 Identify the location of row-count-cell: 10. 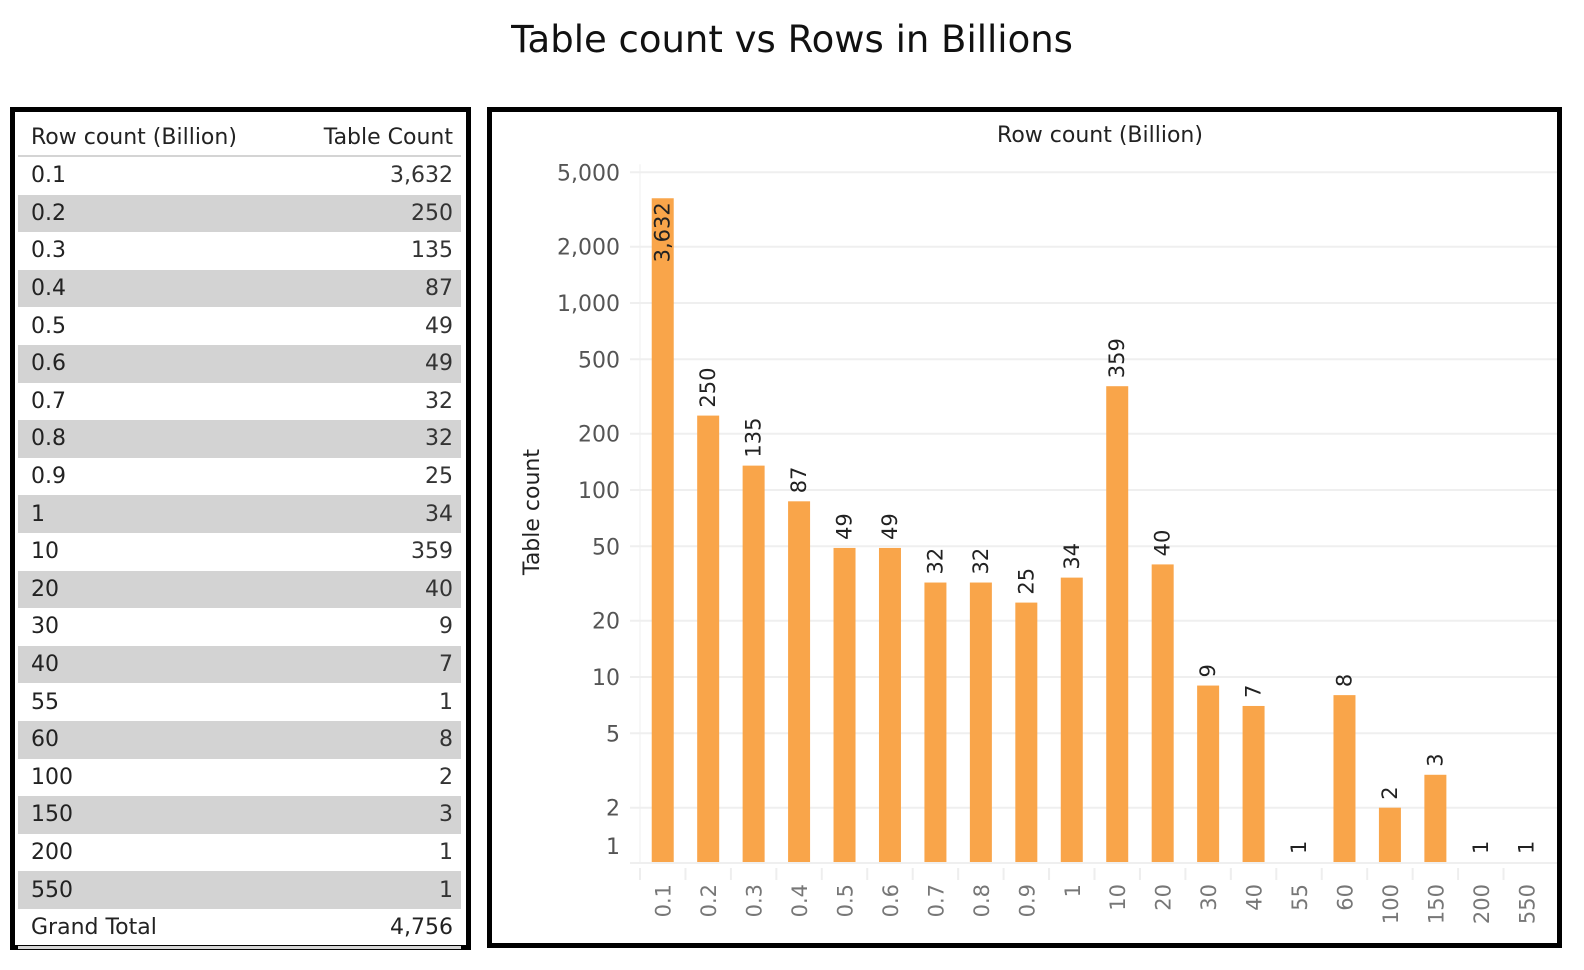
(45, 552).